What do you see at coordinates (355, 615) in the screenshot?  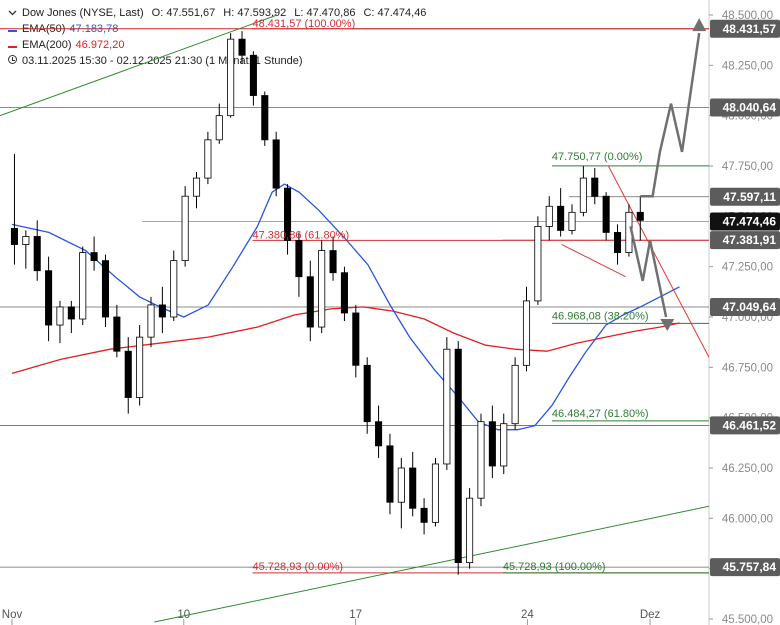 I see `x-tick-label: 17` at bounding box center [355, 615].